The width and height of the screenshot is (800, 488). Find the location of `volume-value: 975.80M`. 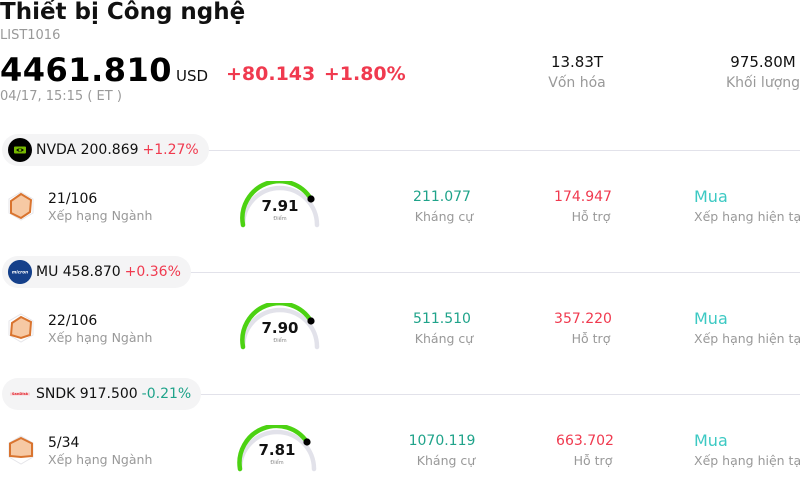

volume-value: 975.80M is located at coordinates (763, 62).